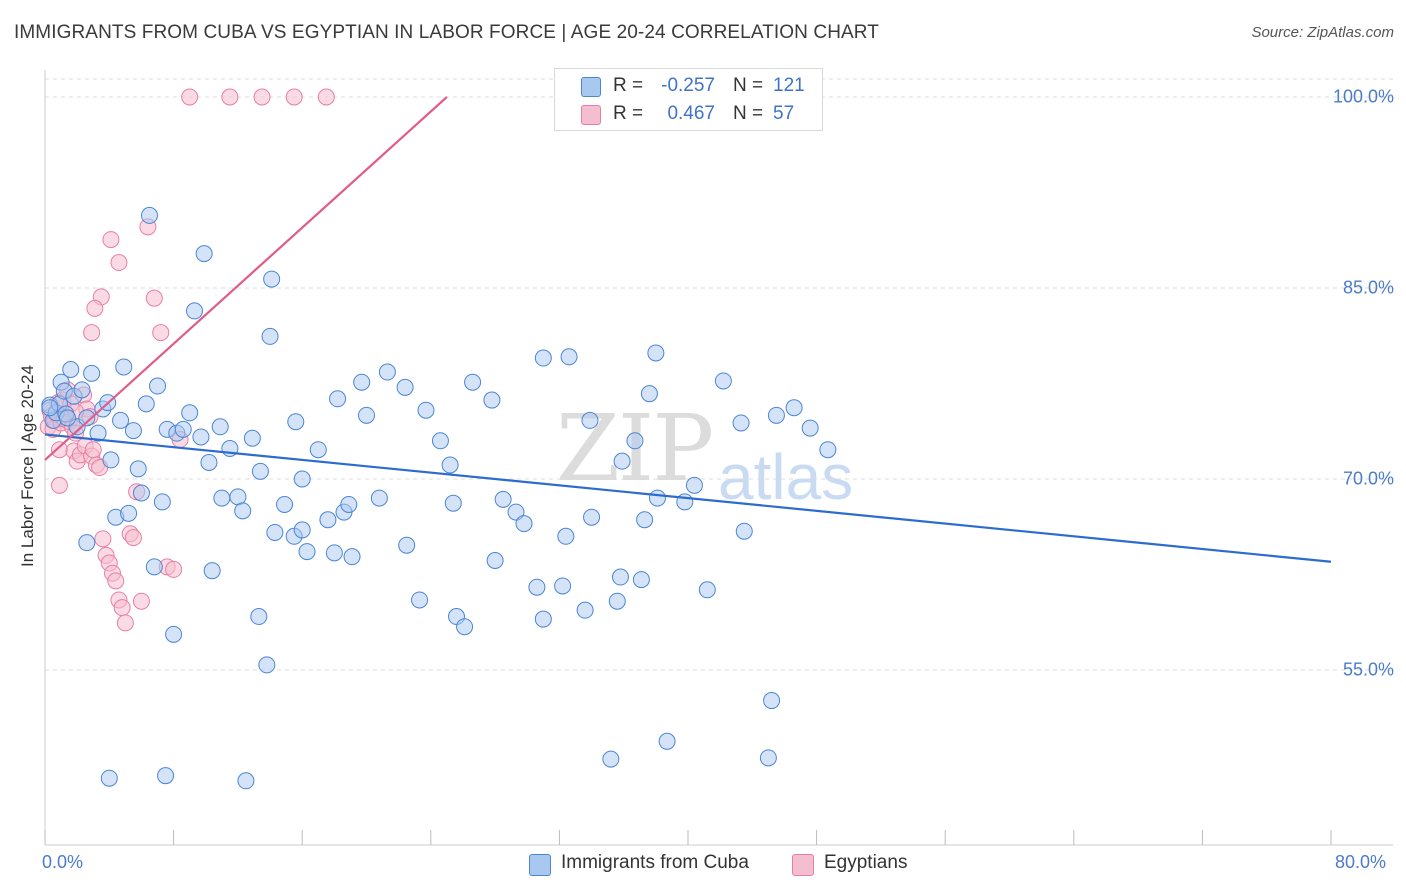  I want to click on egypt-swatch, so click(591, 115).